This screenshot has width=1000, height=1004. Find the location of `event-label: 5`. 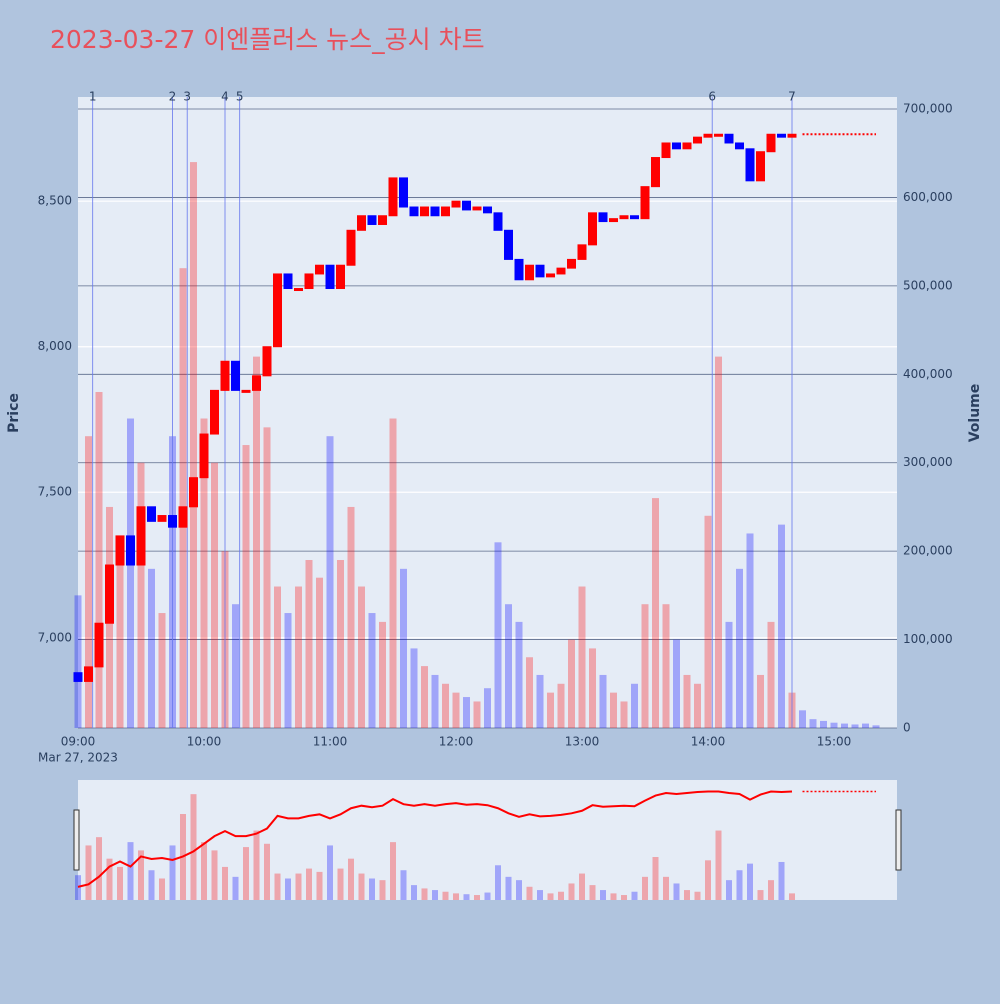

event-label: 5 is located at coordinates (240, 97).